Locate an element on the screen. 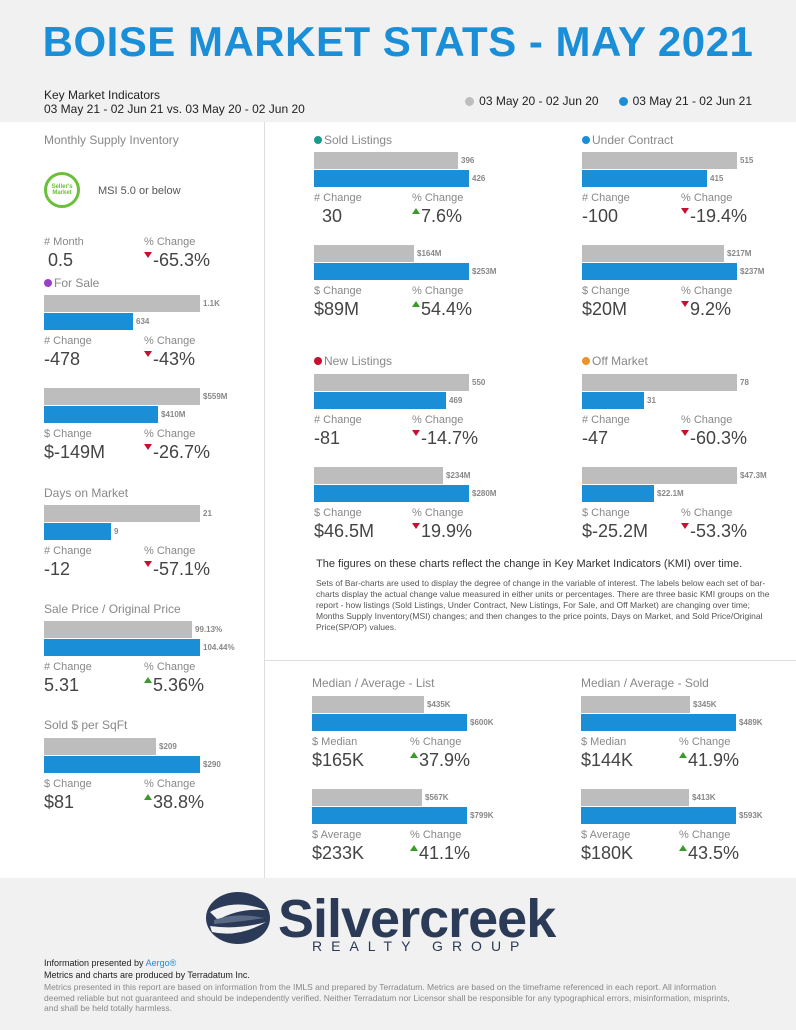  med-list-val-1: $165K is located at coordinates (338, 760).